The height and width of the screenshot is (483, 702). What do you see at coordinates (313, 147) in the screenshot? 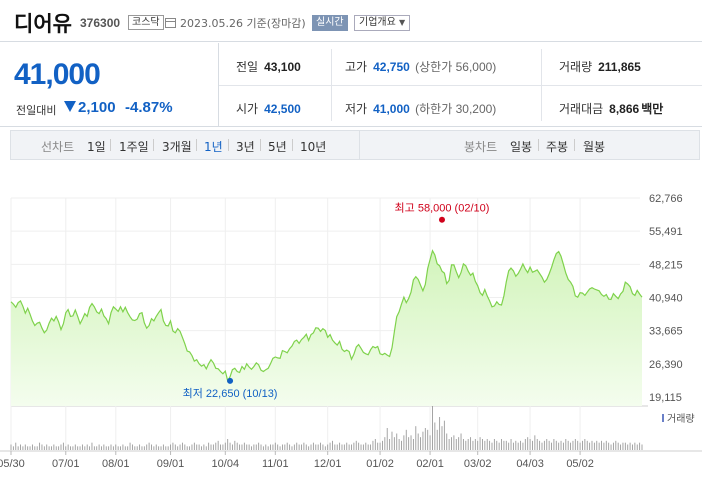
I see `tab-10y: 10년` at bounding box center [313, 147].